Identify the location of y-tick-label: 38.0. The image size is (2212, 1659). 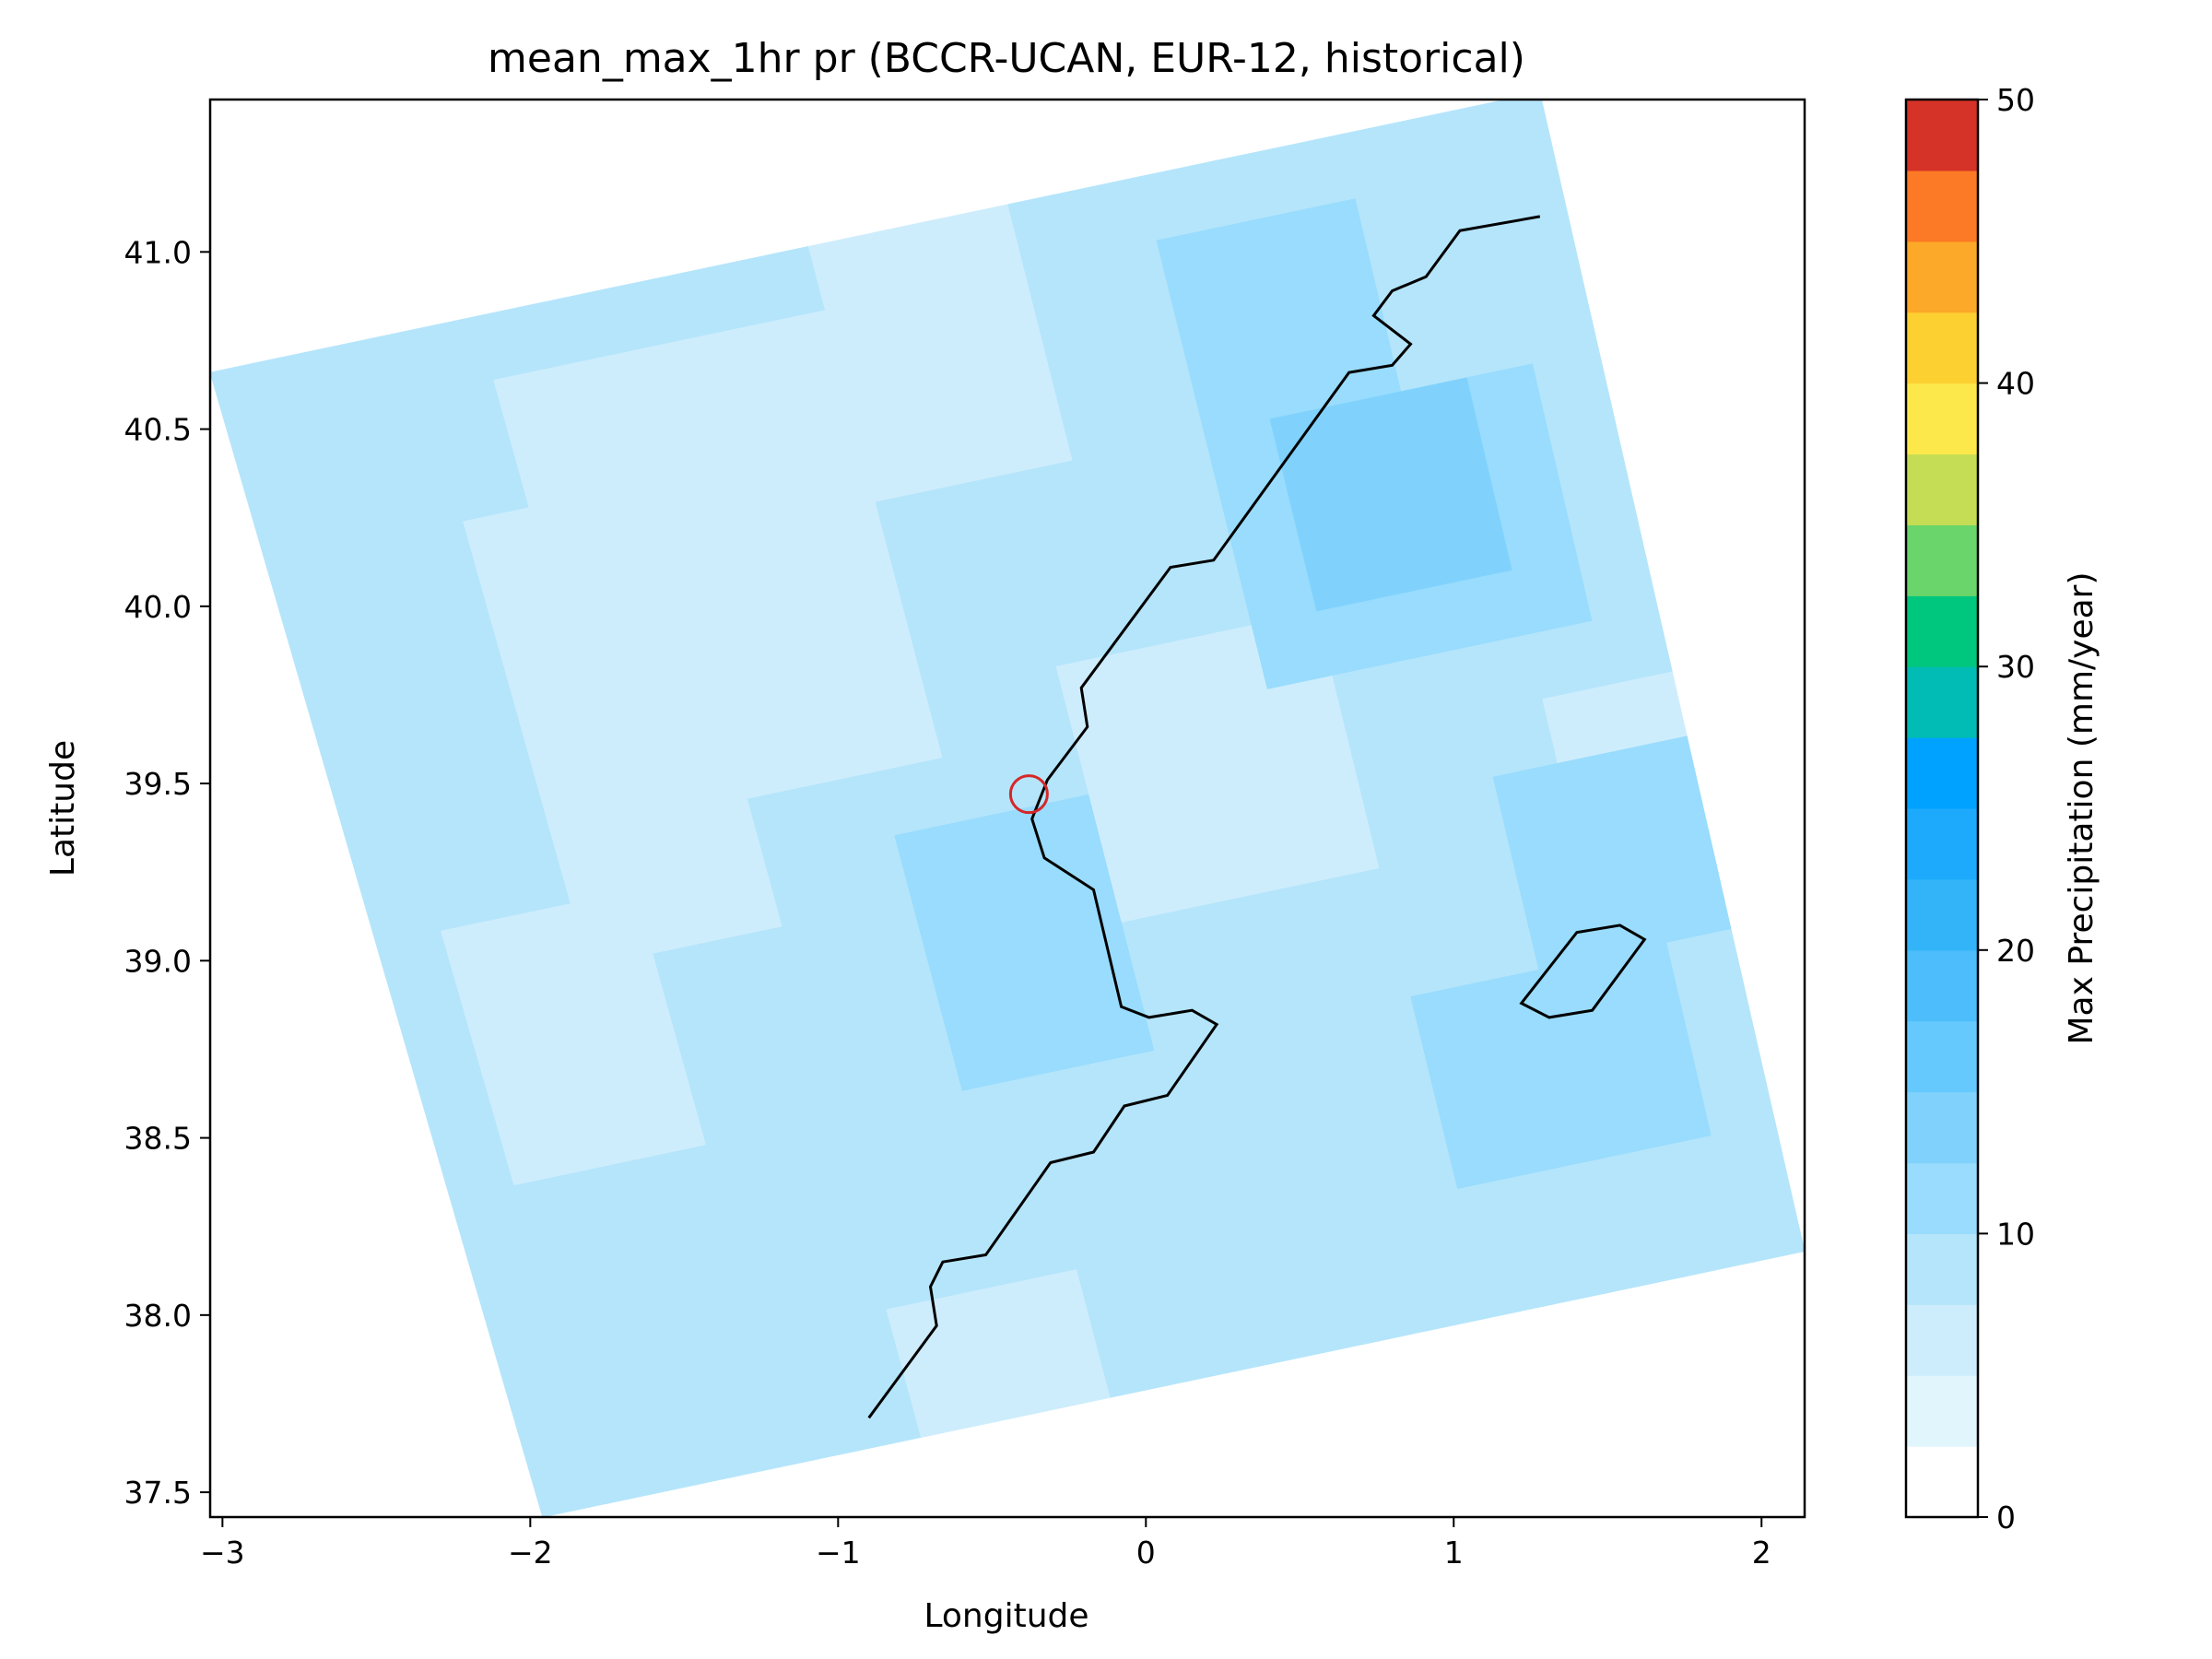
(158, 1316).